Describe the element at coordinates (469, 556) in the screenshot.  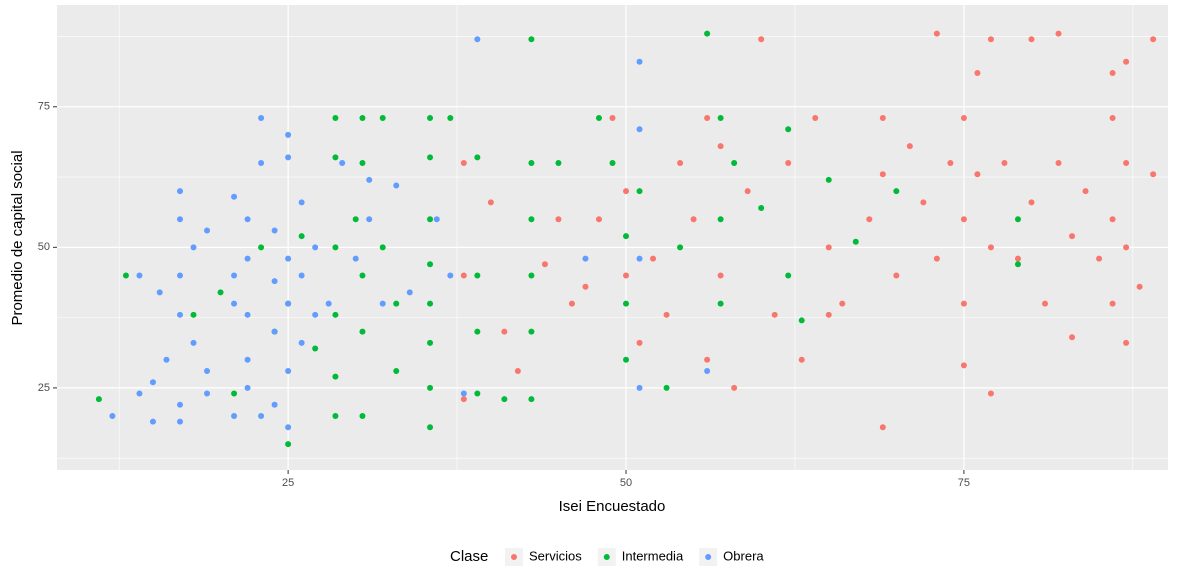
I see `legend-title: Clase` at that location.